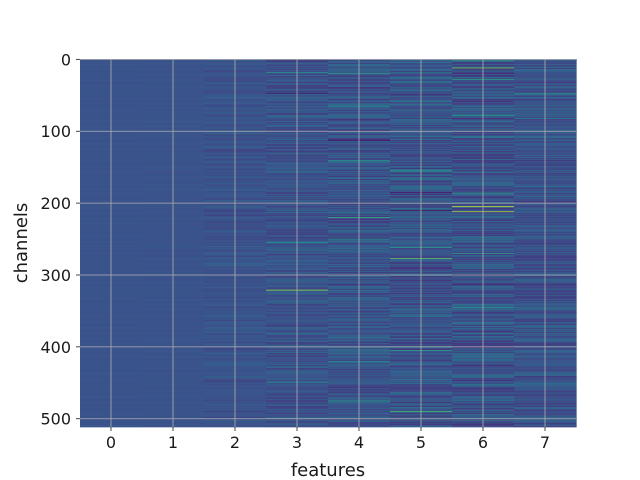 The height and width of the screenshot is (480, 640). What do you see at coordinates (66, 59) in the screenshot?
I see `y-tick-label: 0` at bounding box center [66, 59].